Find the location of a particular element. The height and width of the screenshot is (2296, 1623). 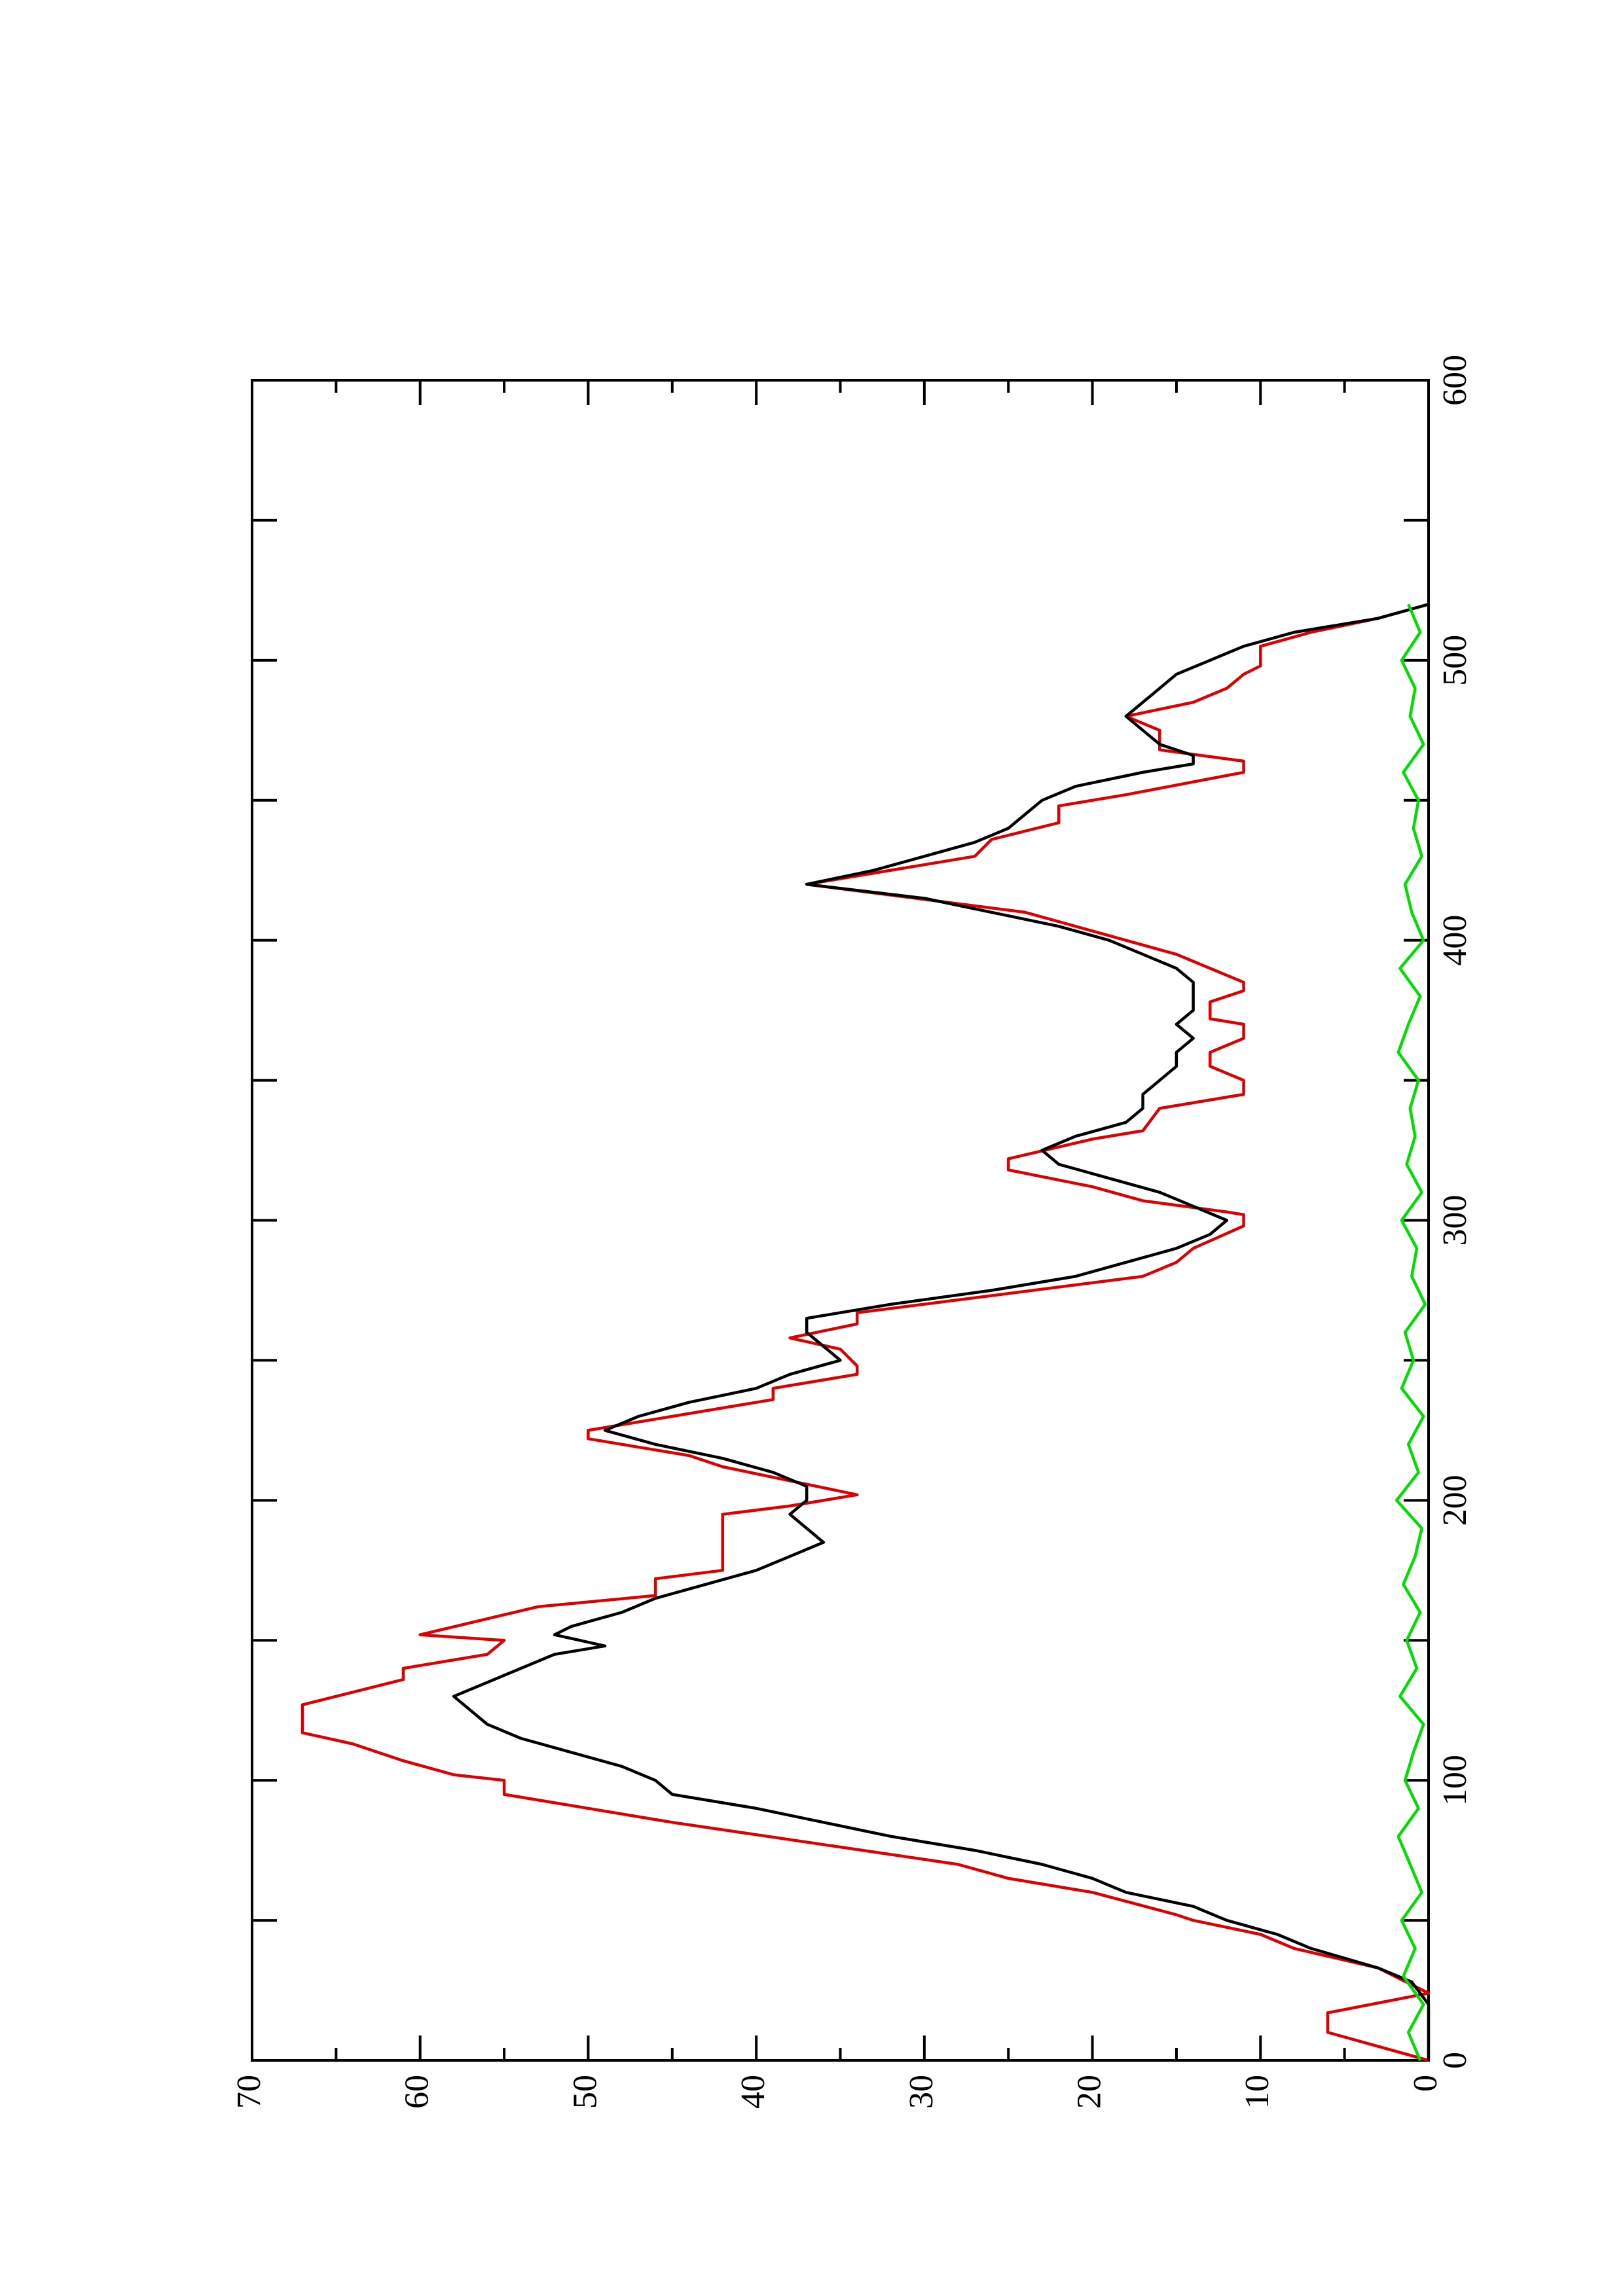

x-tick-label: 400 is located at coordinates (1455, 940).